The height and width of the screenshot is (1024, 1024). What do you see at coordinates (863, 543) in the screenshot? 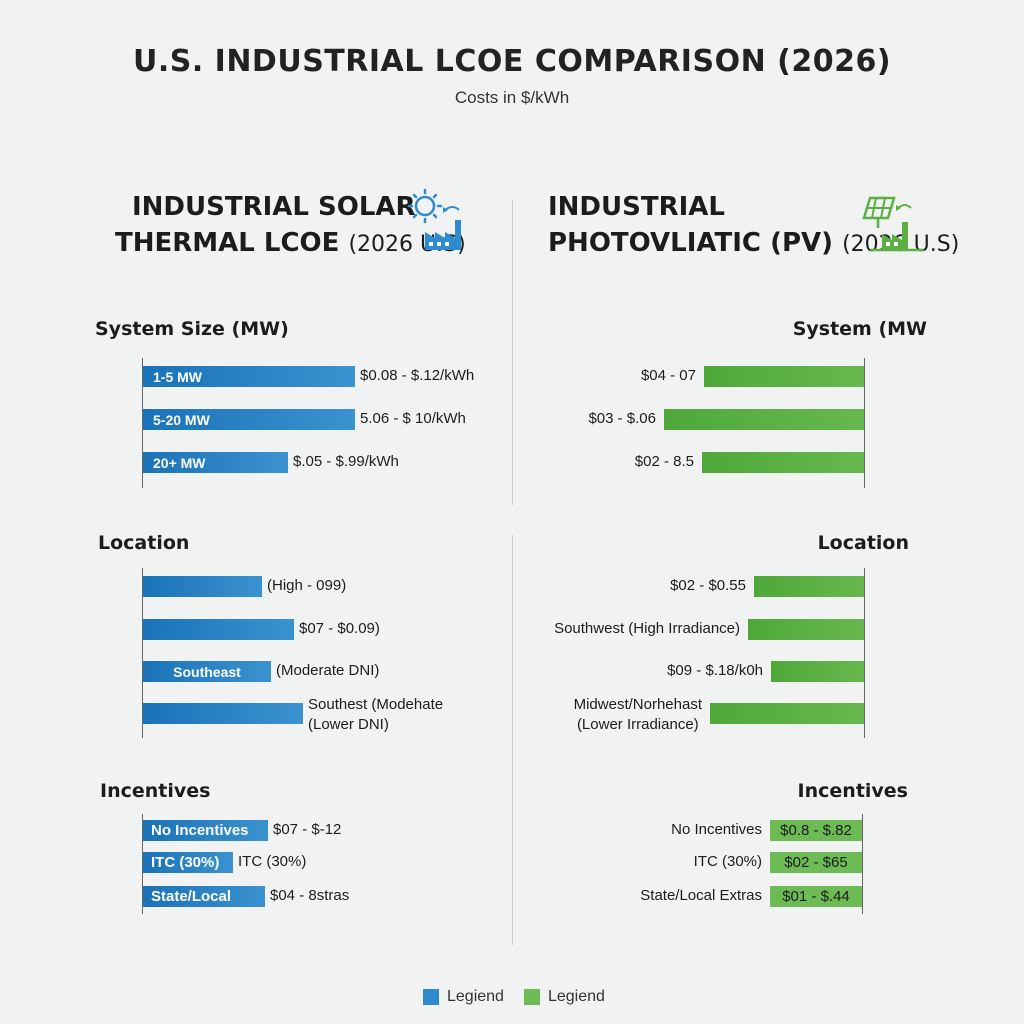
I see `pv-location-label: Location` at bounding box center [863, 543].